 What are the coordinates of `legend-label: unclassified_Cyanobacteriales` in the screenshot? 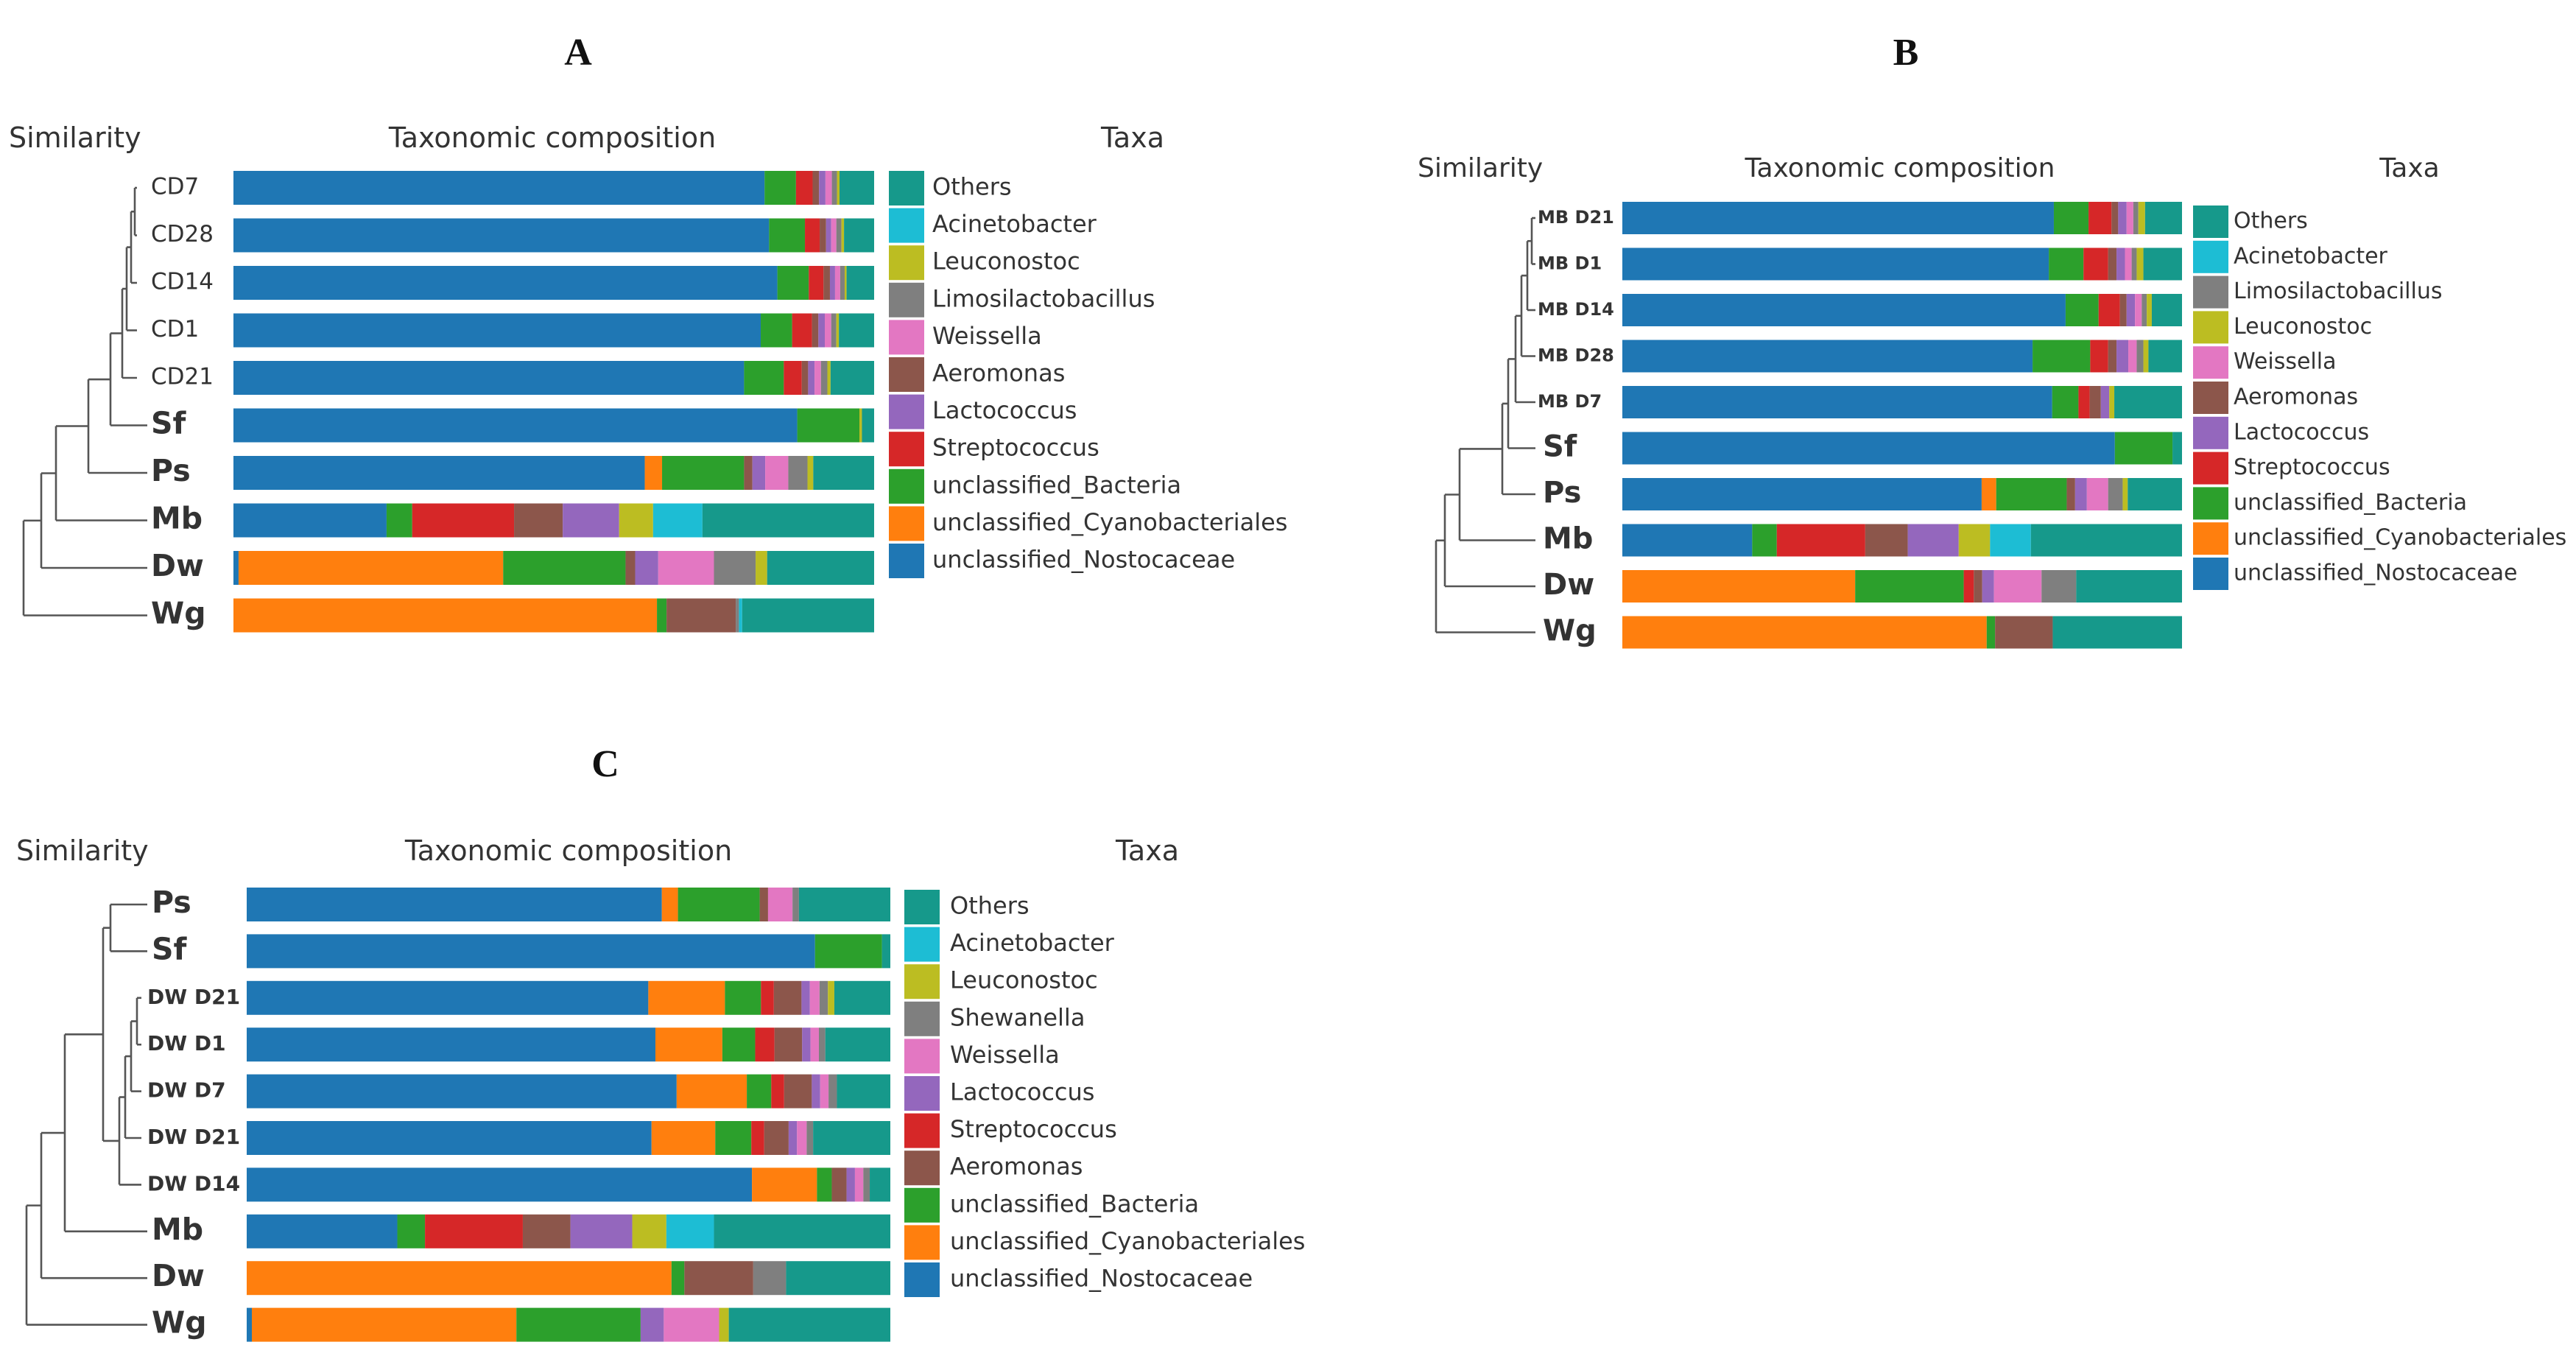 It's located at (1127, 1241).